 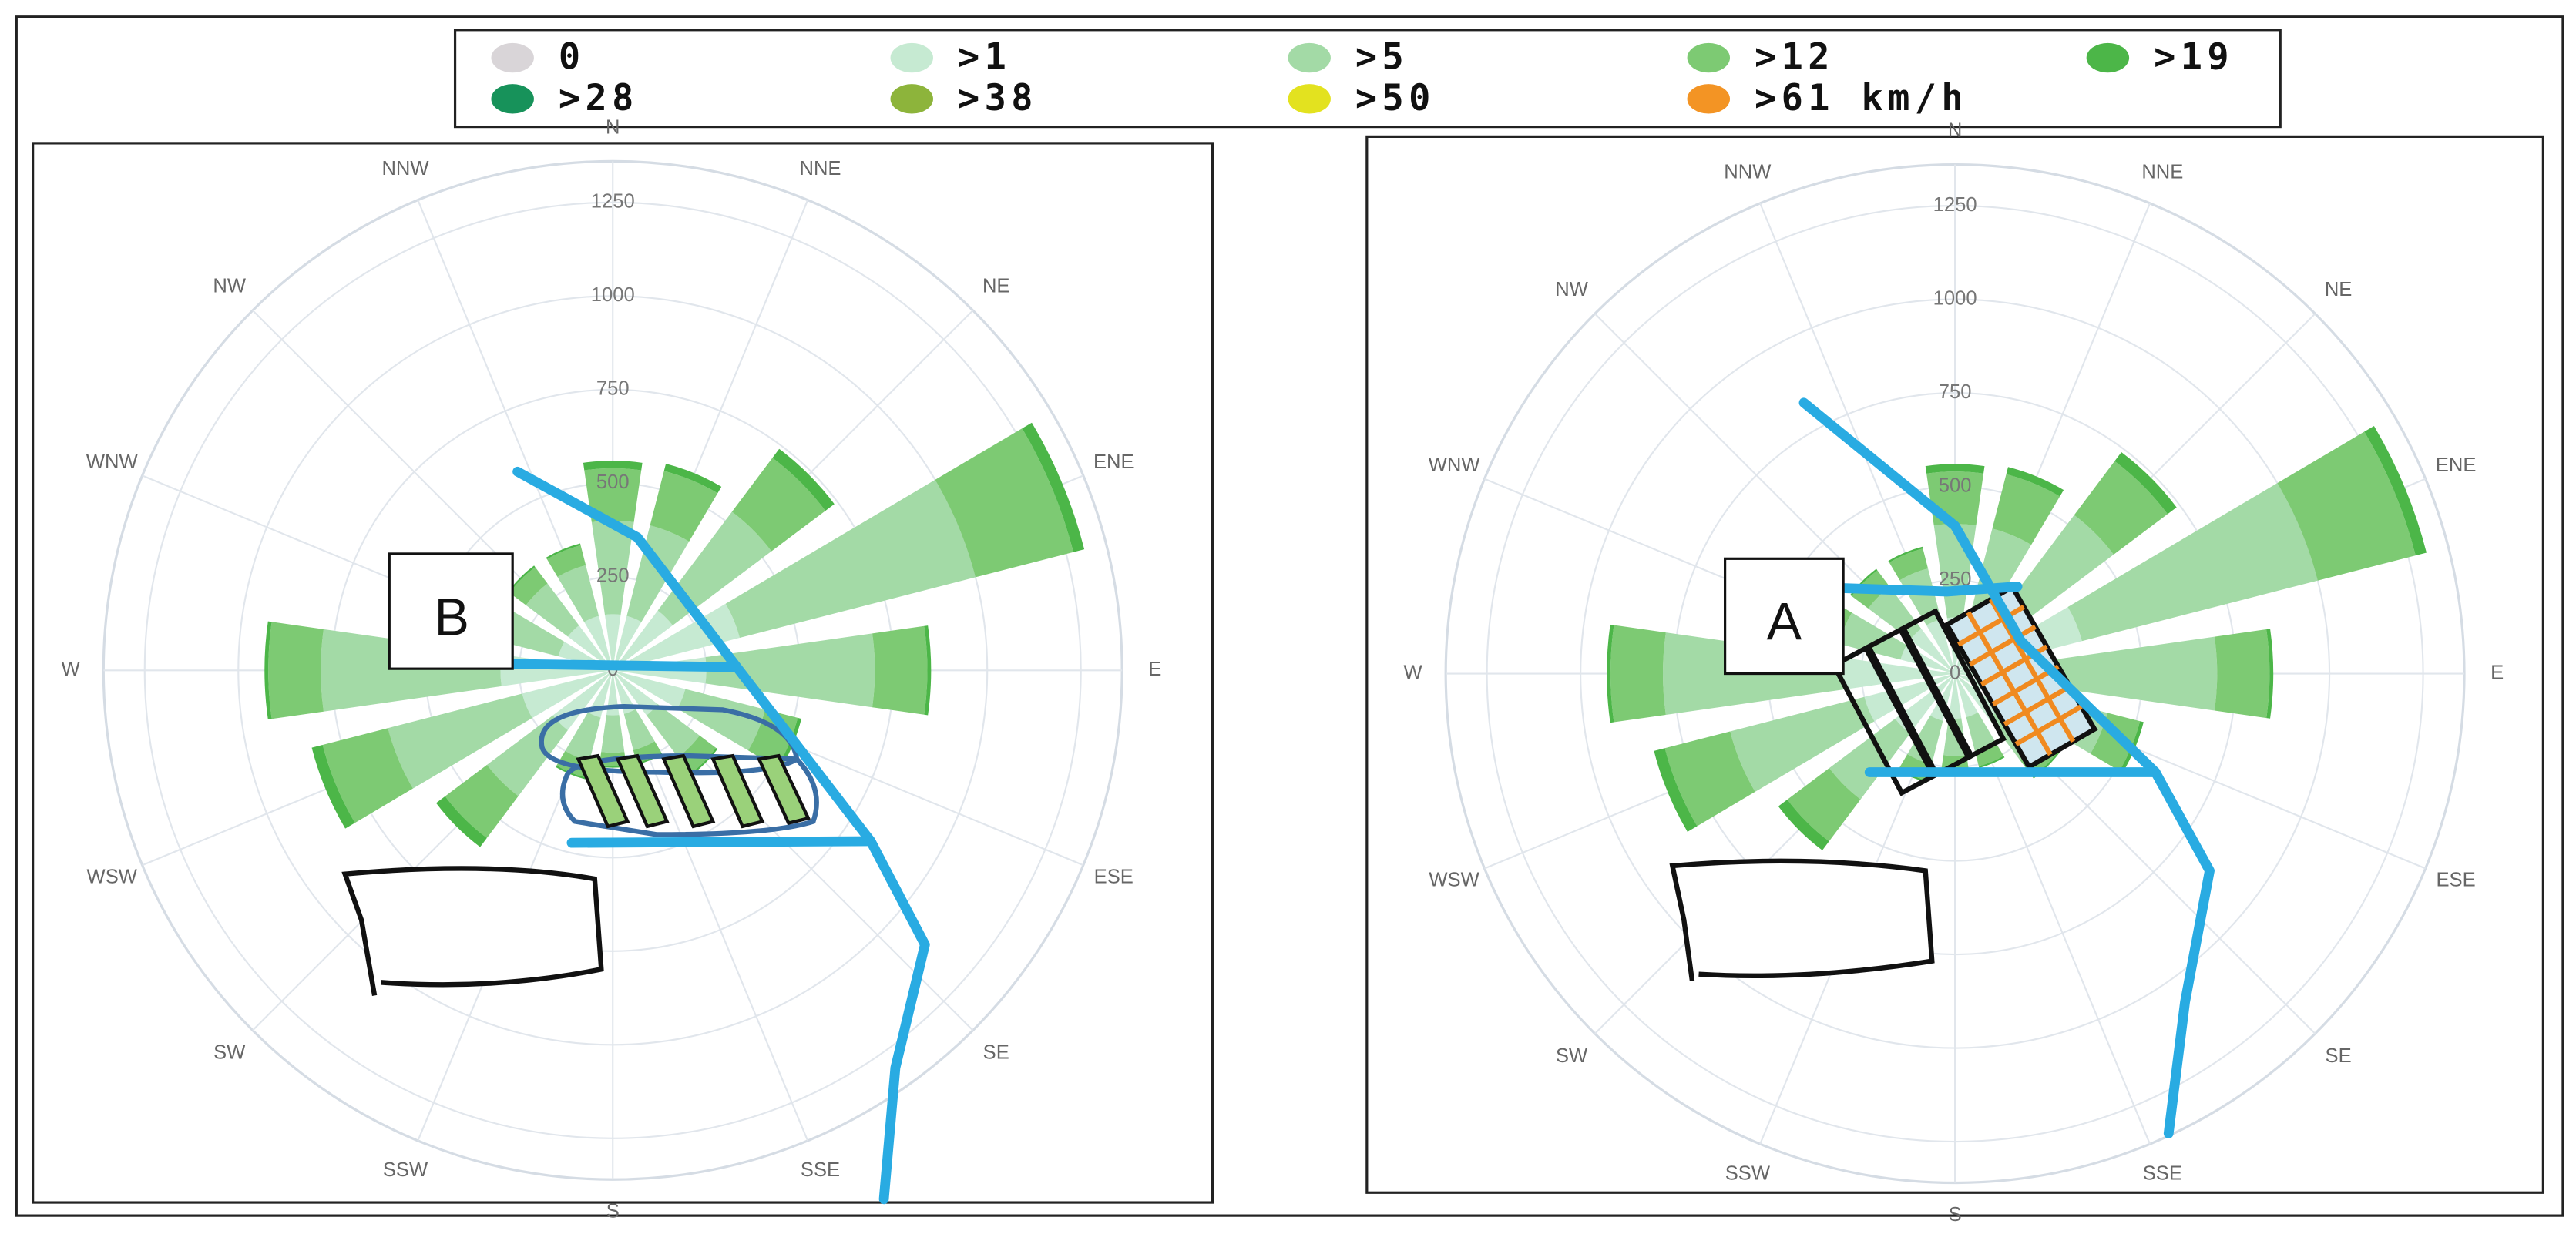 What do you see at coordinates (572, 57) in the screenshot?
I see `legend-label: 0` at bounding box center [572, 57].